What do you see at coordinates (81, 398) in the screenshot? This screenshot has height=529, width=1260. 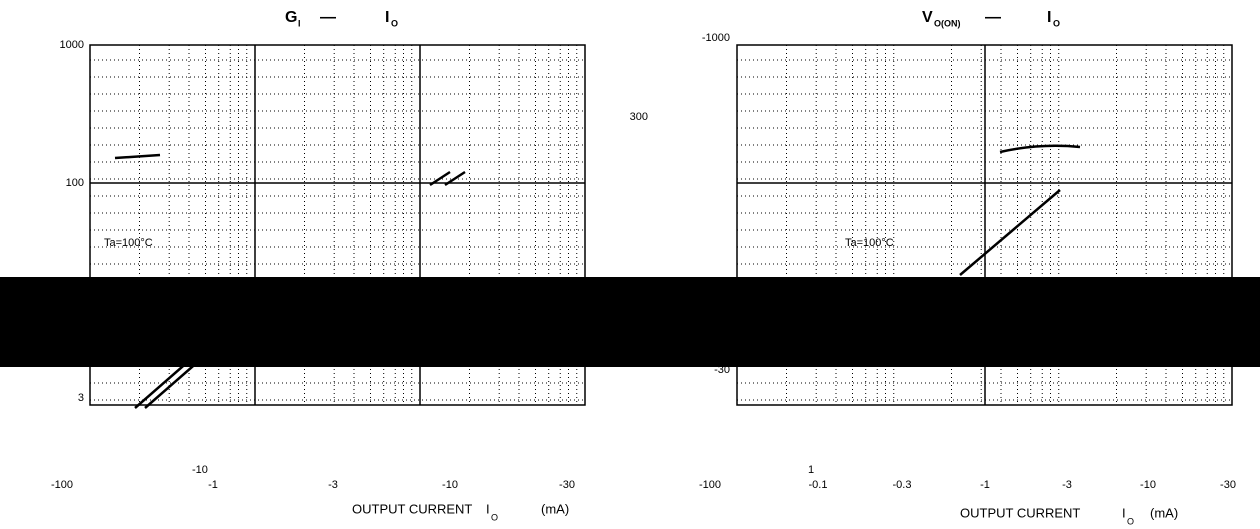 I see `y-tick-label: 3` at bounding box center [81, 398].